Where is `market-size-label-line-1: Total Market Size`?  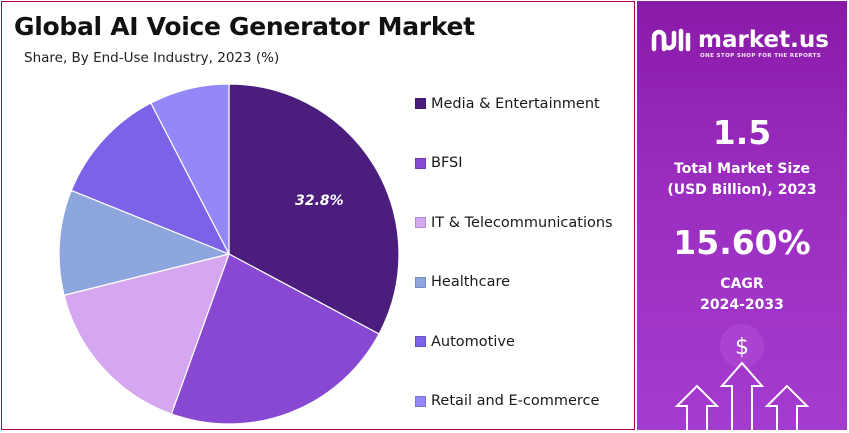 market-size-label-line-1: Total Market Size is located at coordinates (742, 169).